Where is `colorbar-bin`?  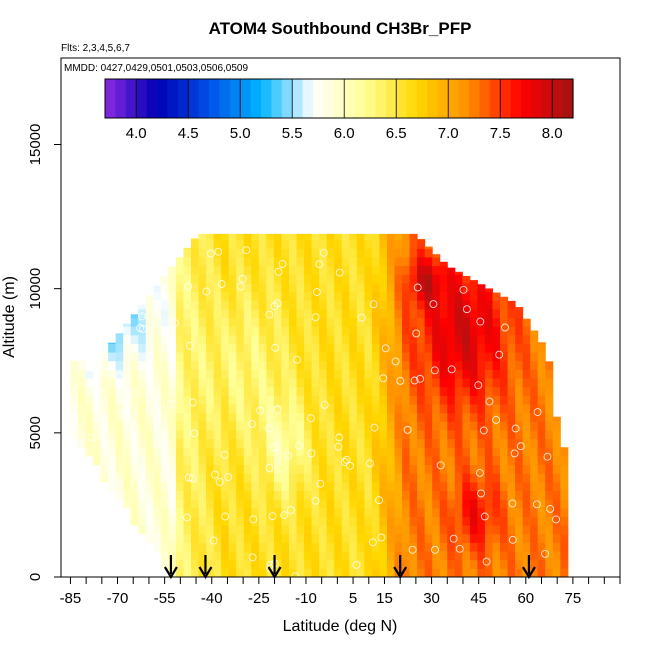 colorbar-bin is located at coordinates (298, 98).